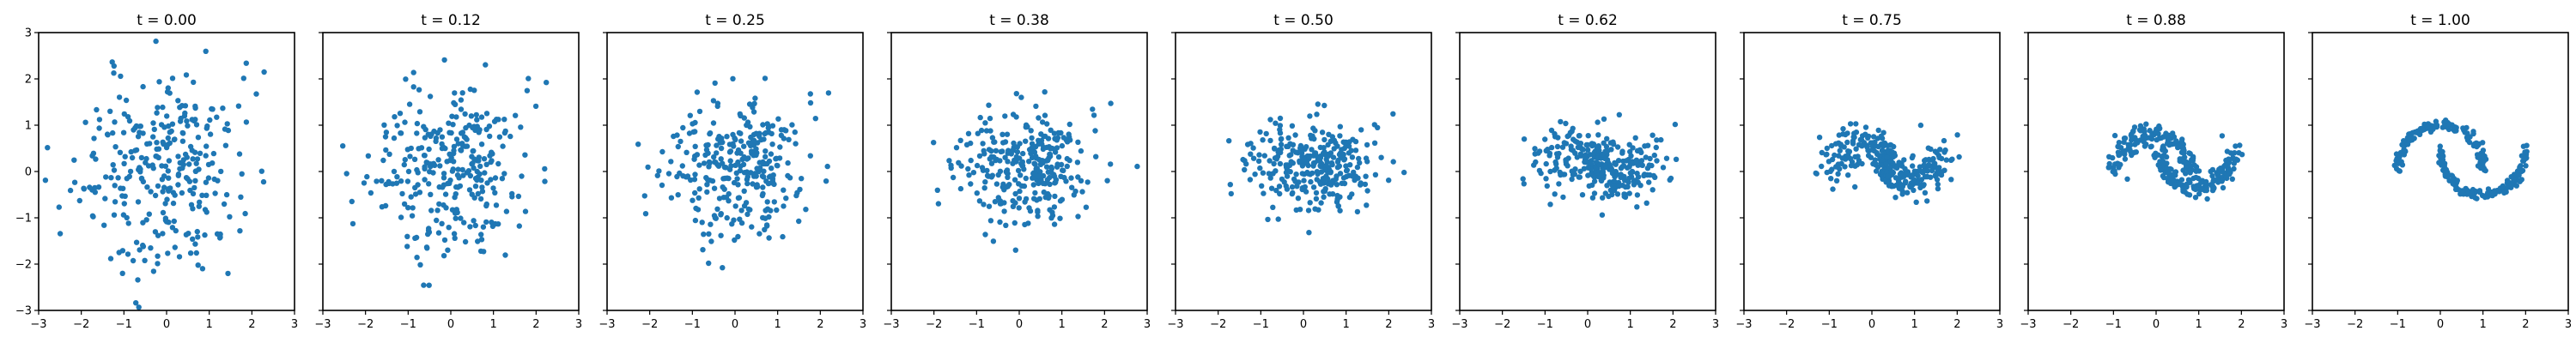 This screenshot has width=2576, height=343. I want to click on axes-frame, so click(2441, 171).